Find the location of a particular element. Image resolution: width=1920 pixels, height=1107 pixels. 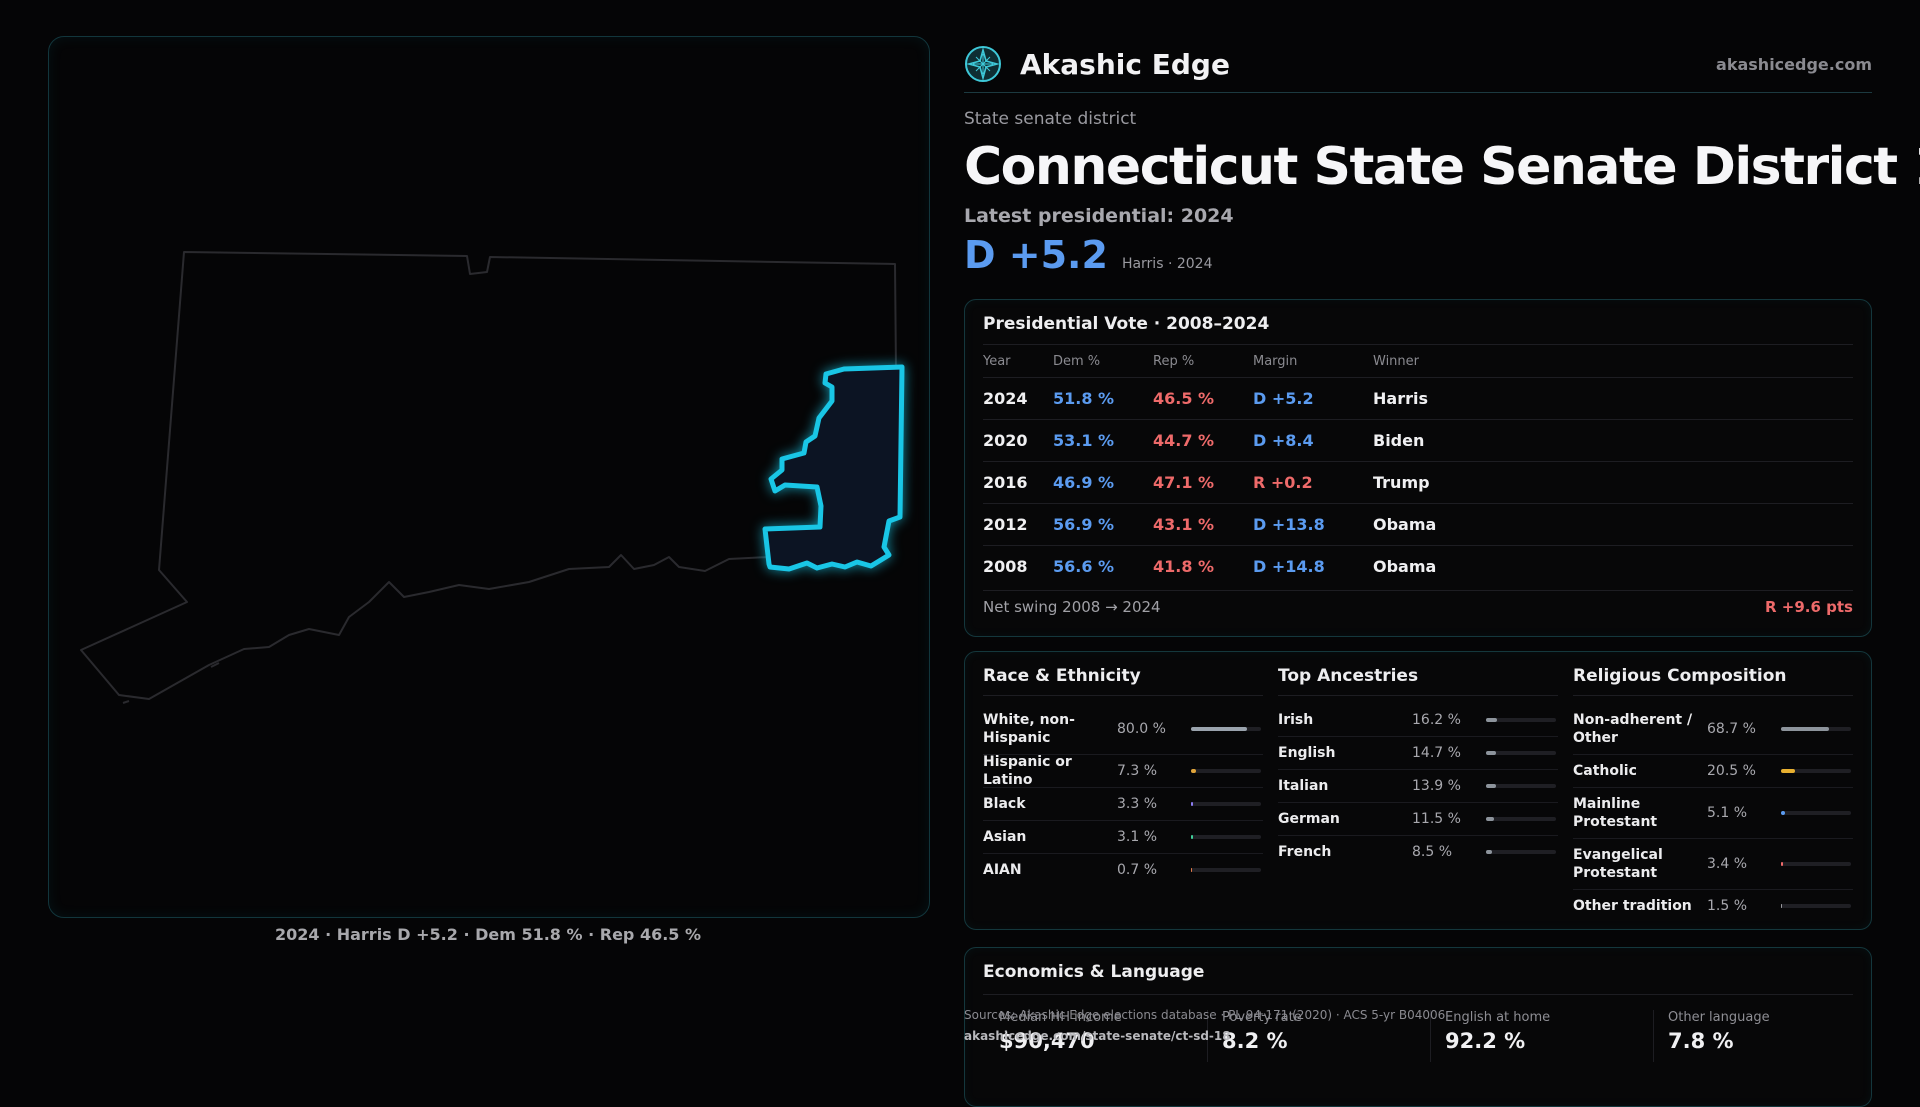

econ-value: 7.8 % is located at coordinates (1701, 1041).